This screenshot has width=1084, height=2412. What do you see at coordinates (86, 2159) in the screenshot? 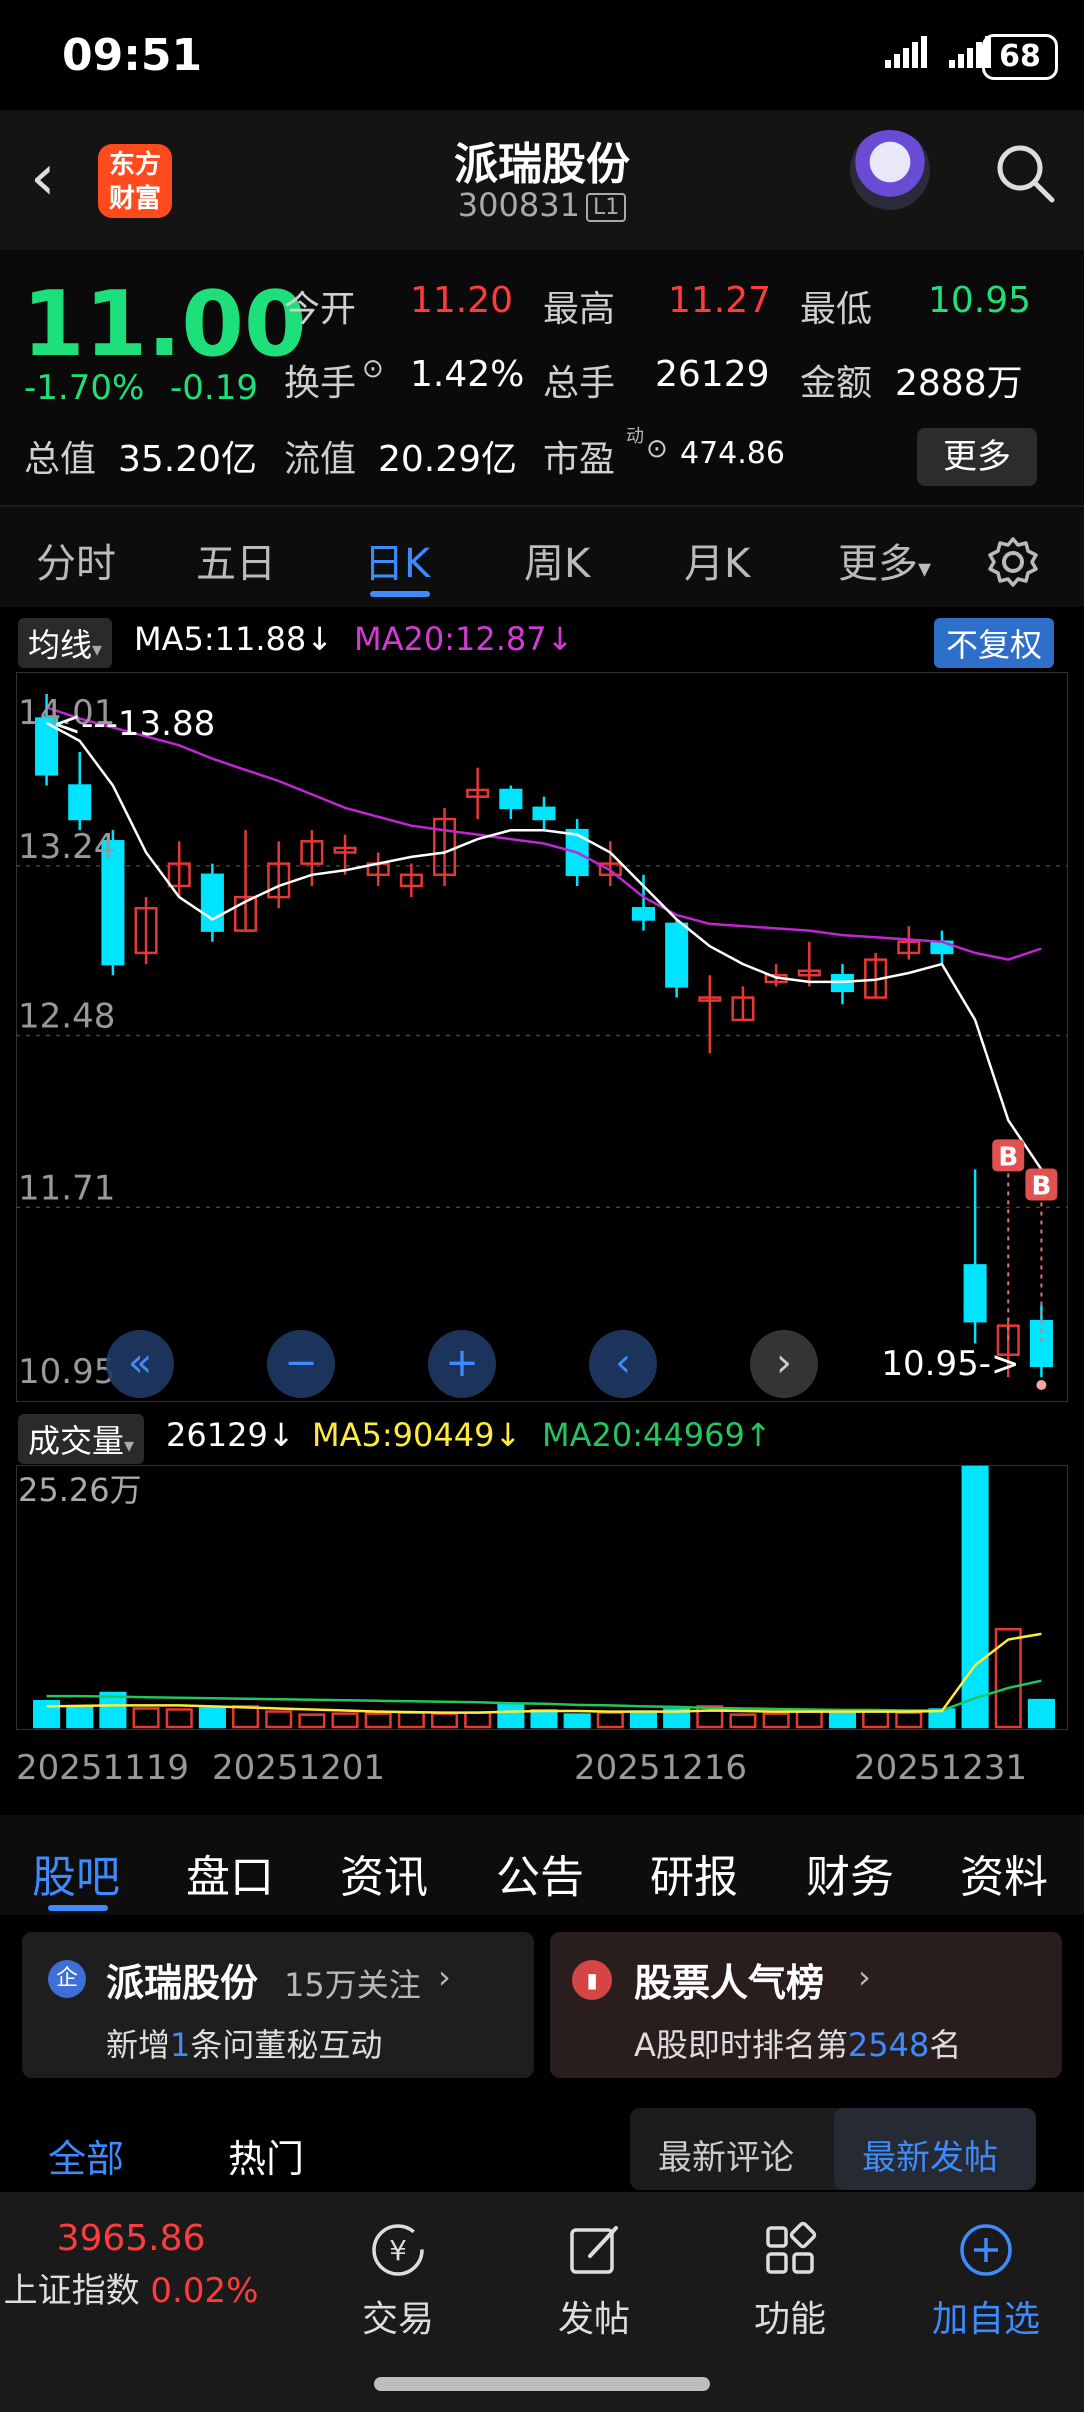
I see `feed-tab-all: 全部` at bounding box center [86, 2159].